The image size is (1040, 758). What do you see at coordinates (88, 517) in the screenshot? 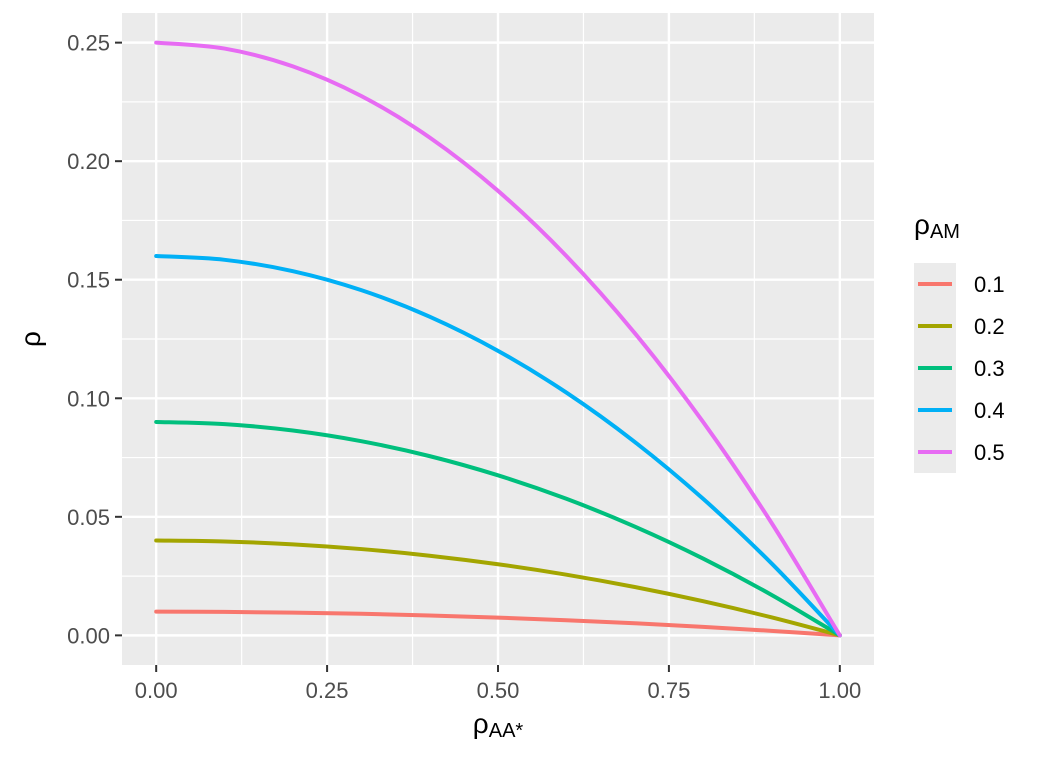
I see `y-tick-label: 0.05` at bounding box center [88, 517].